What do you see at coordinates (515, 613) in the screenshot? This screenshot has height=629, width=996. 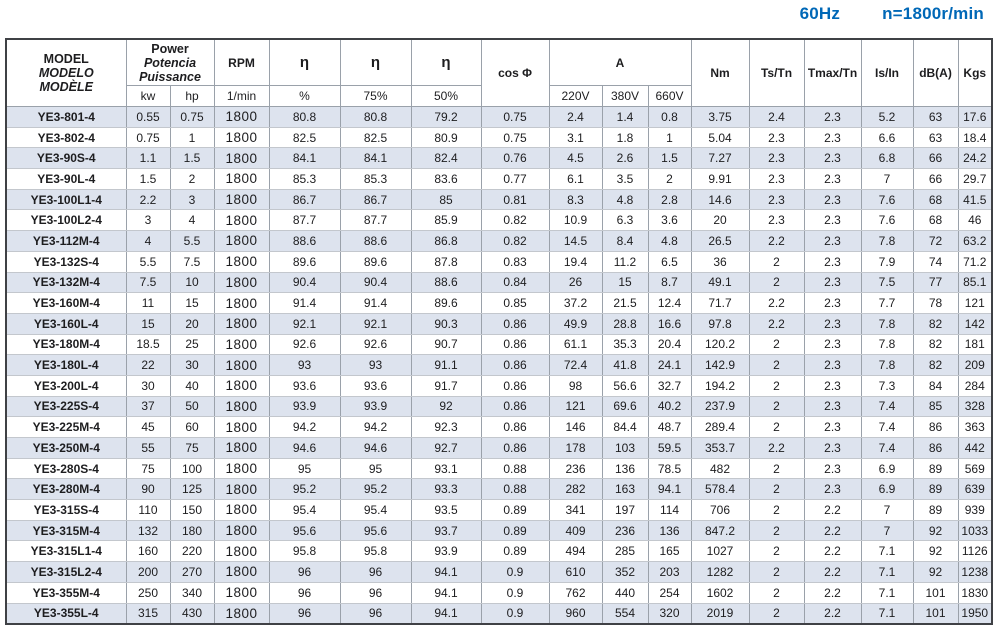 I see `cell-cos-phi: 0.9` at bounding box center [515, 613].